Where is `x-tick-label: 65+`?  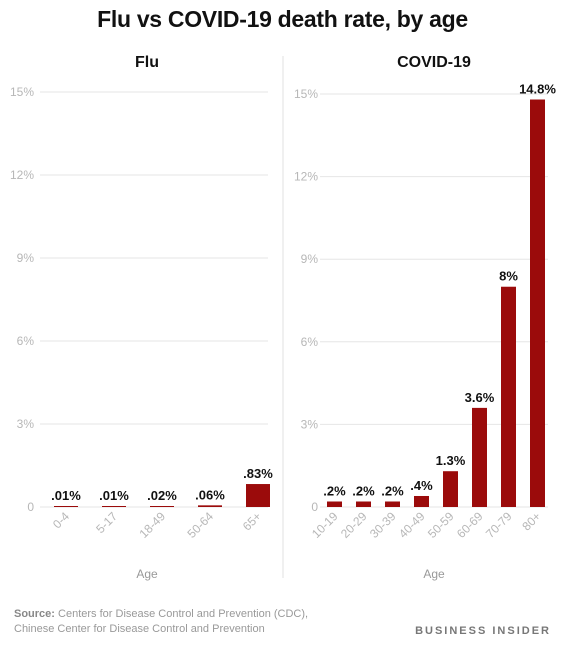
x-tick-label: 65+ is located at coordinates (252, 521).